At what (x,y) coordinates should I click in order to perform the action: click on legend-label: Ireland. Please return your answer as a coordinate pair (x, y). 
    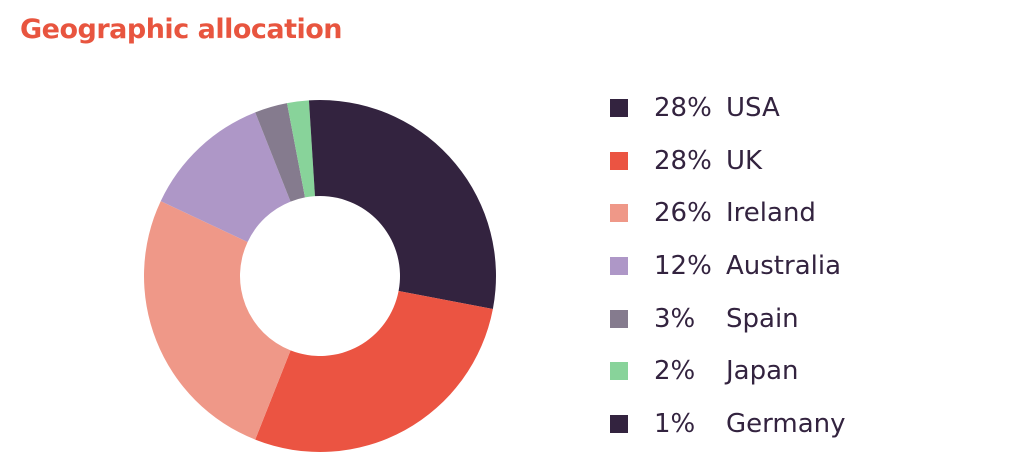
    Looking at the image, I should click on (771, 213).